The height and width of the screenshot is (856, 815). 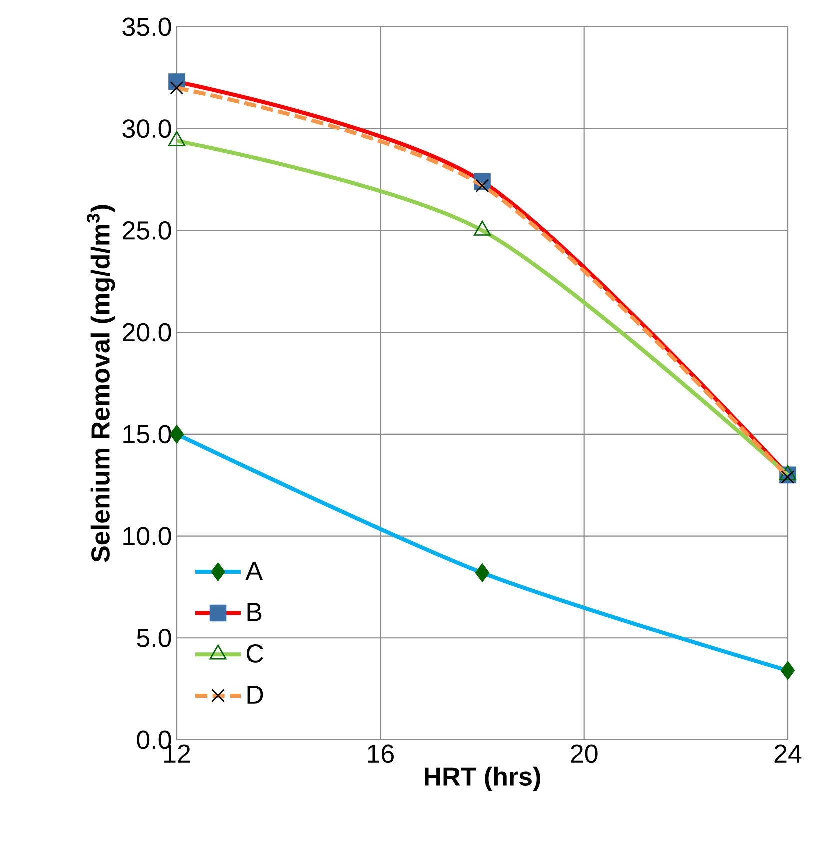 What do you see at coordinates (584, 754) in the screenshot?
I see `x-tick-label: 20` at bounding box center [584, 754].